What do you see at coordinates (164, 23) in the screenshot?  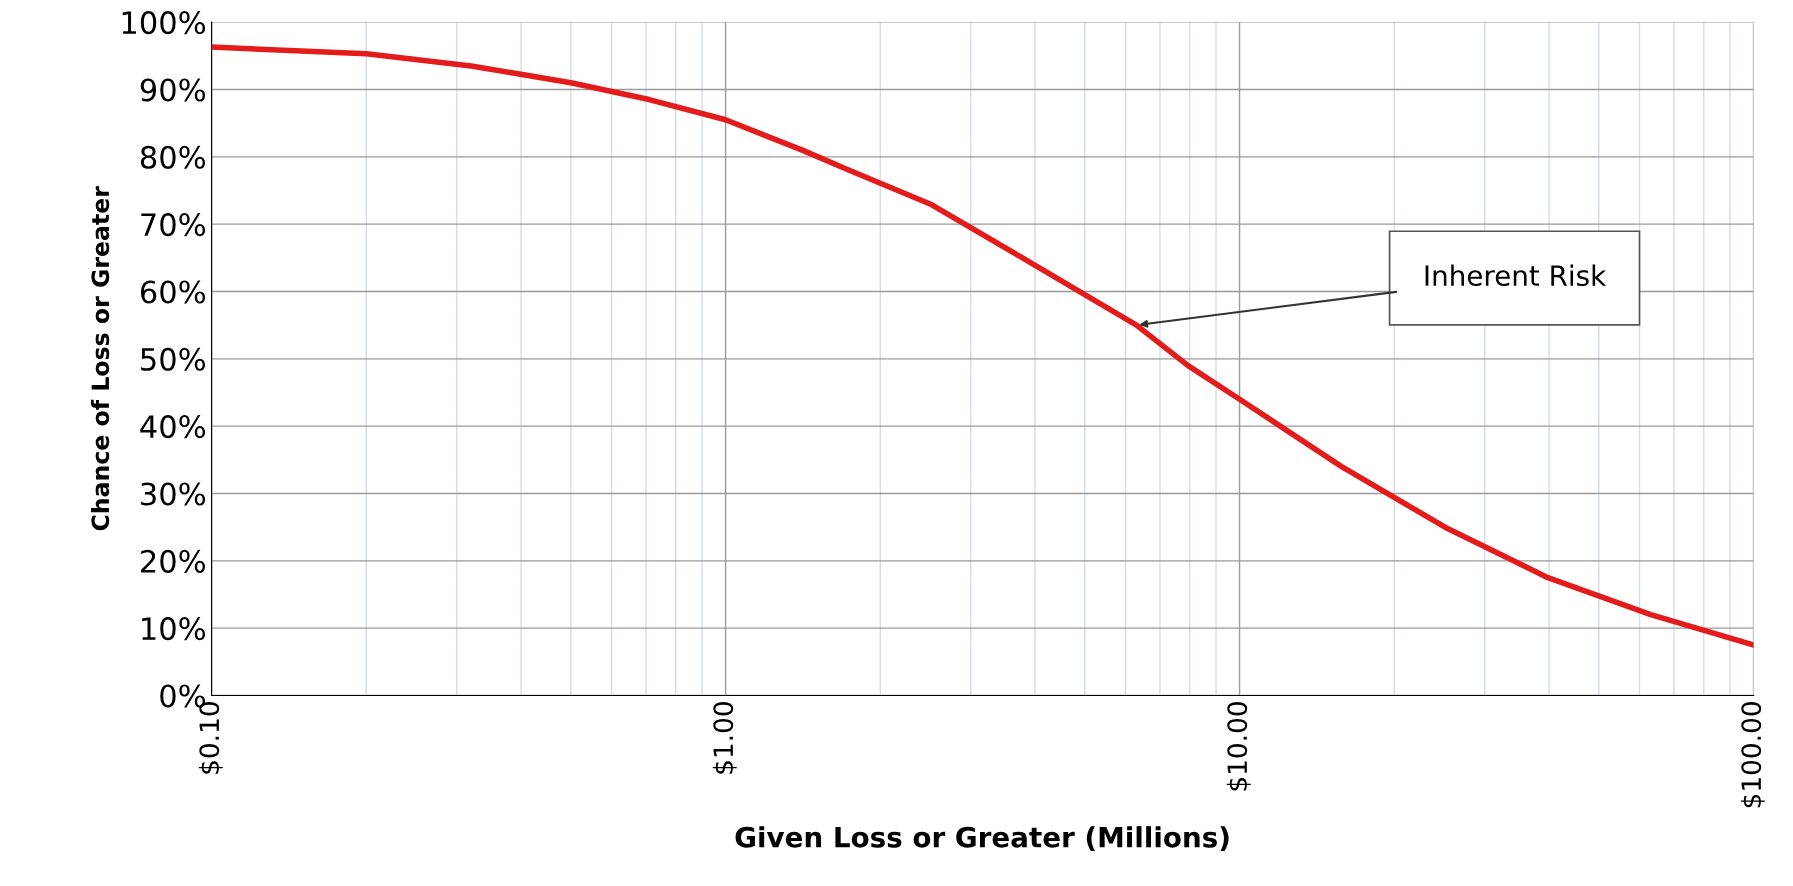 I see `y-tick-label: 100%` at bounding box center [164, 23].